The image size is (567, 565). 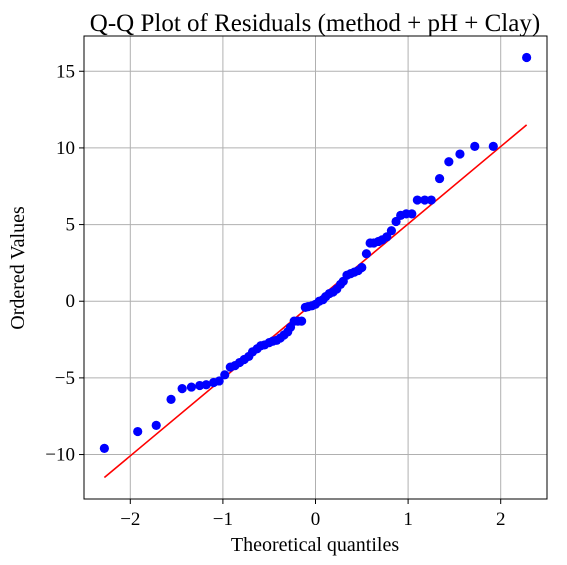 I want to click on x-tick-label: −2, so click(x=130, y=519).